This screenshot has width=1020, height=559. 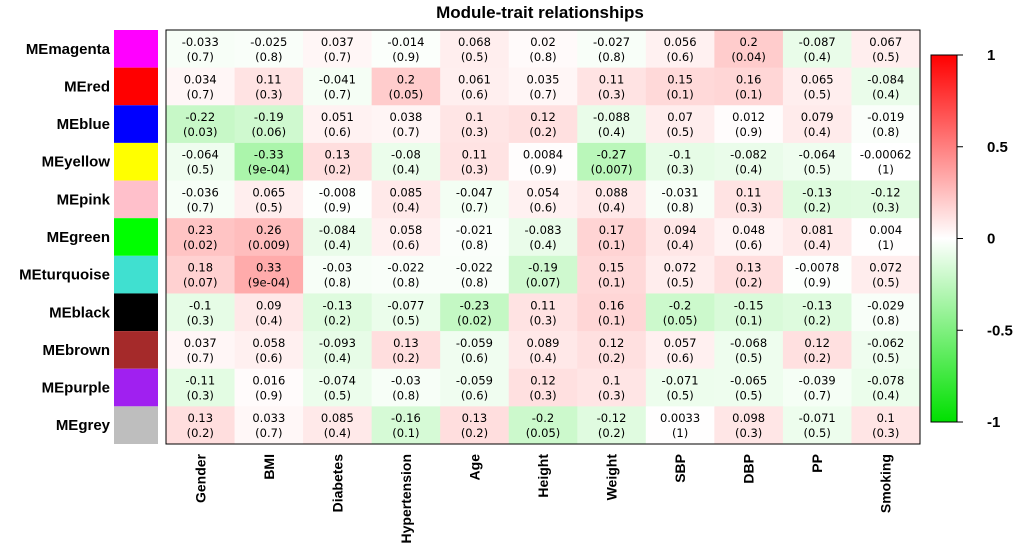 What do you see at coordinates (64, 275) in the screenshot?
I see `row-label-MEturquoise: MEturquoise` at bounding box center [64, 275].